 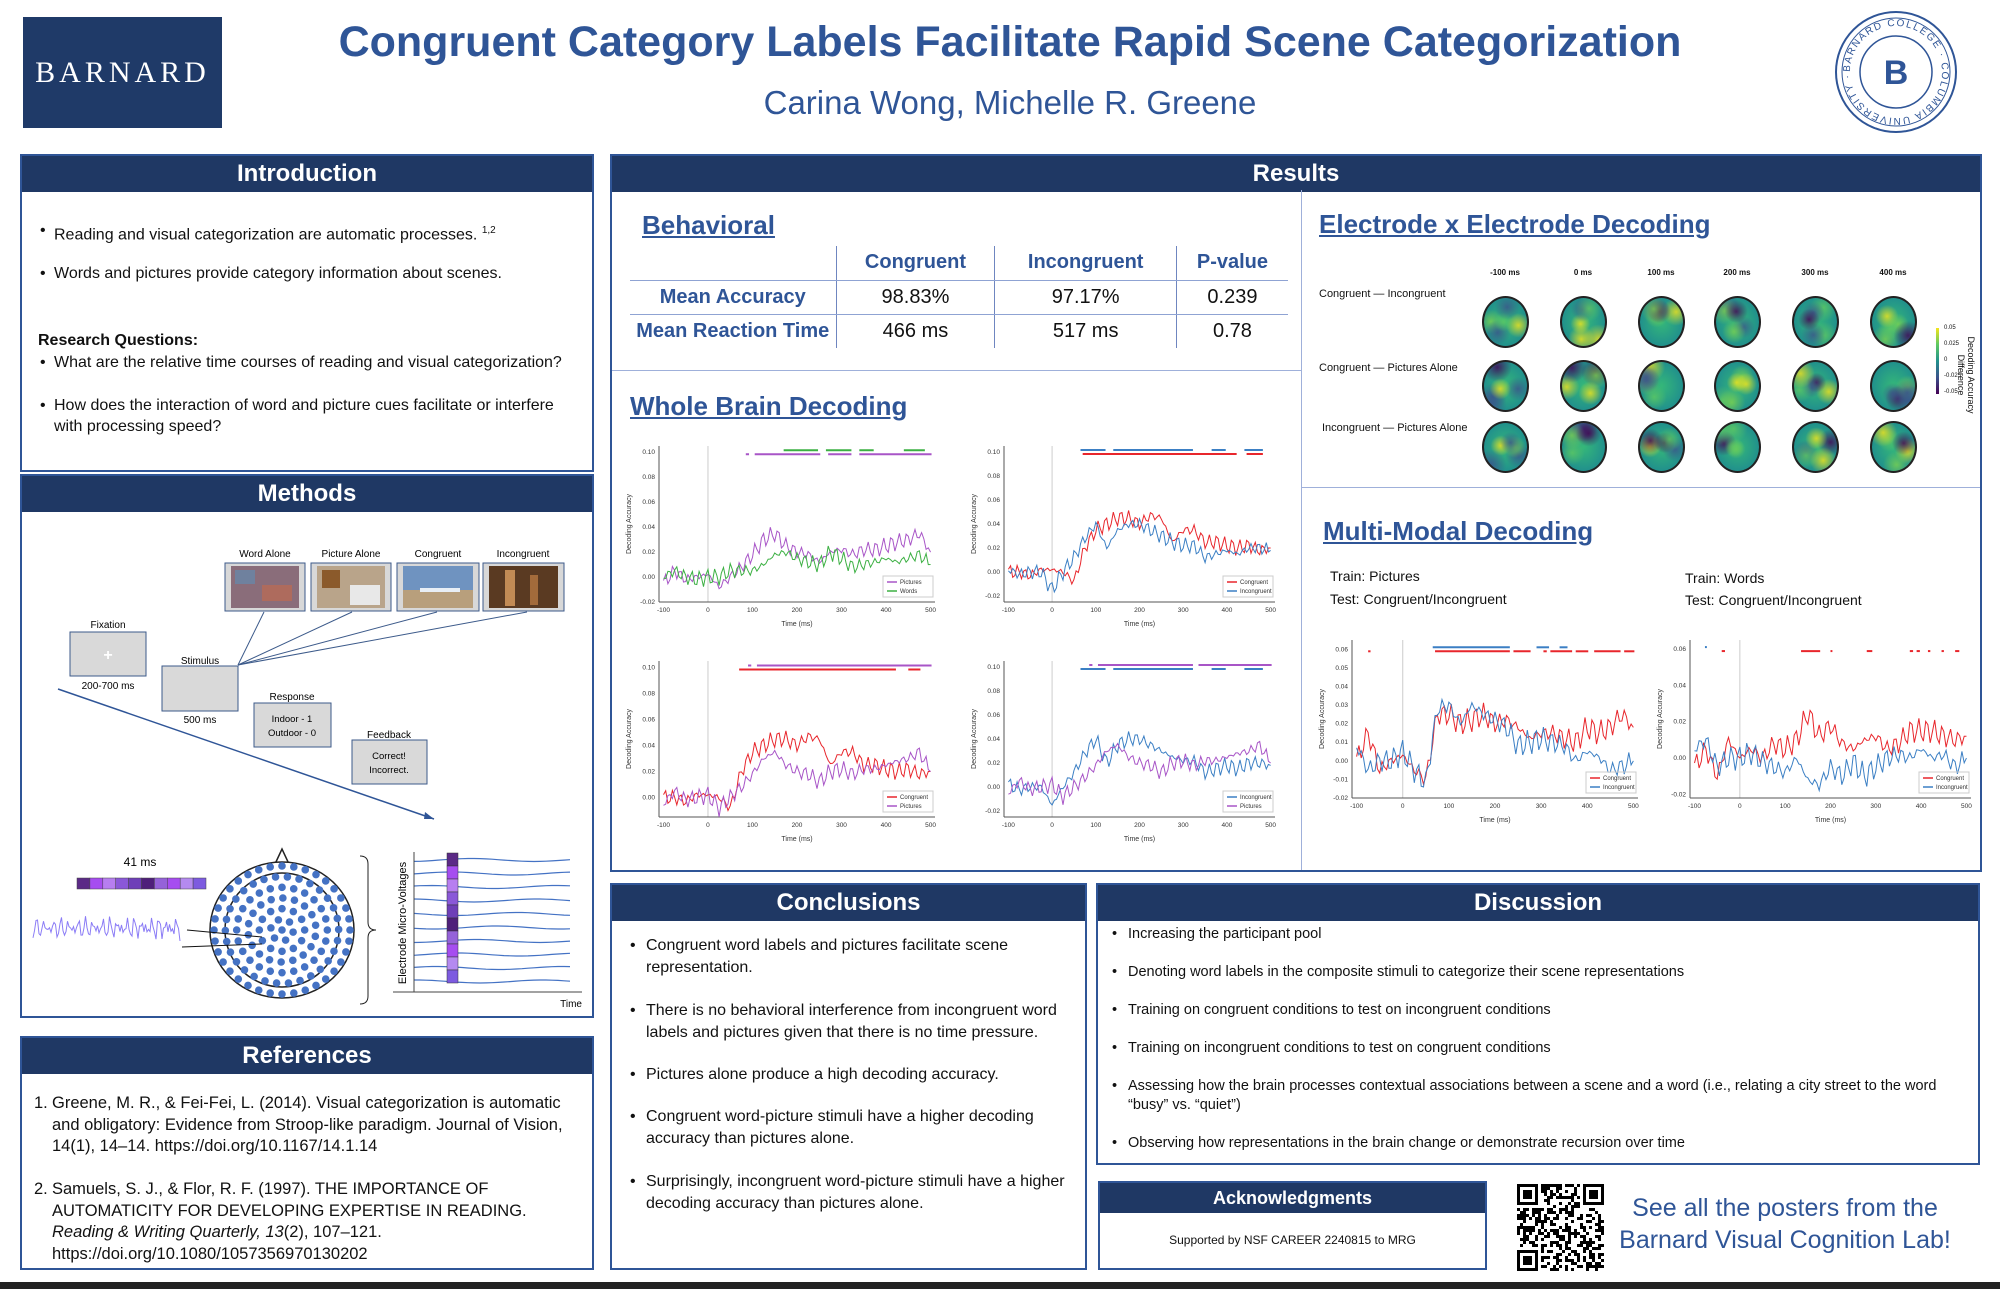 I want to click on topomap-time-label: 200 ms, so click(x=1737, y=272).